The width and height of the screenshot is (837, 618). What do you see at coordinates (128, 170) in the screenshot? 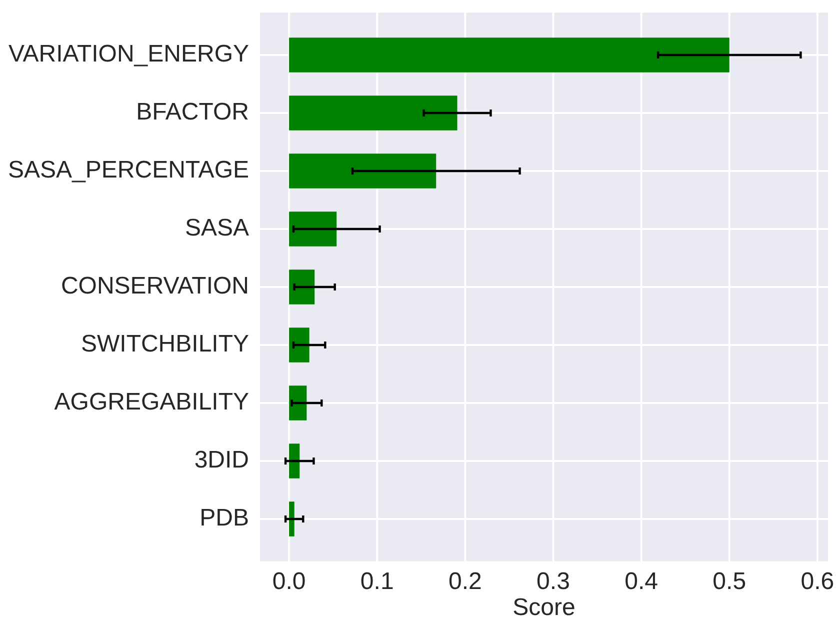
I see `y-tick-label: SASA_PERCENTAGE` at bounding box center [128, 170].